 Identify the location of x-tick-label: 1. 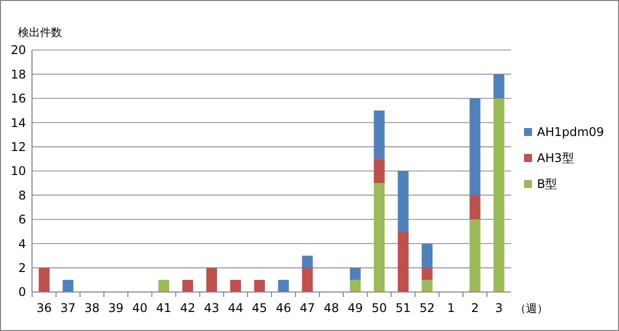
(451, 308).